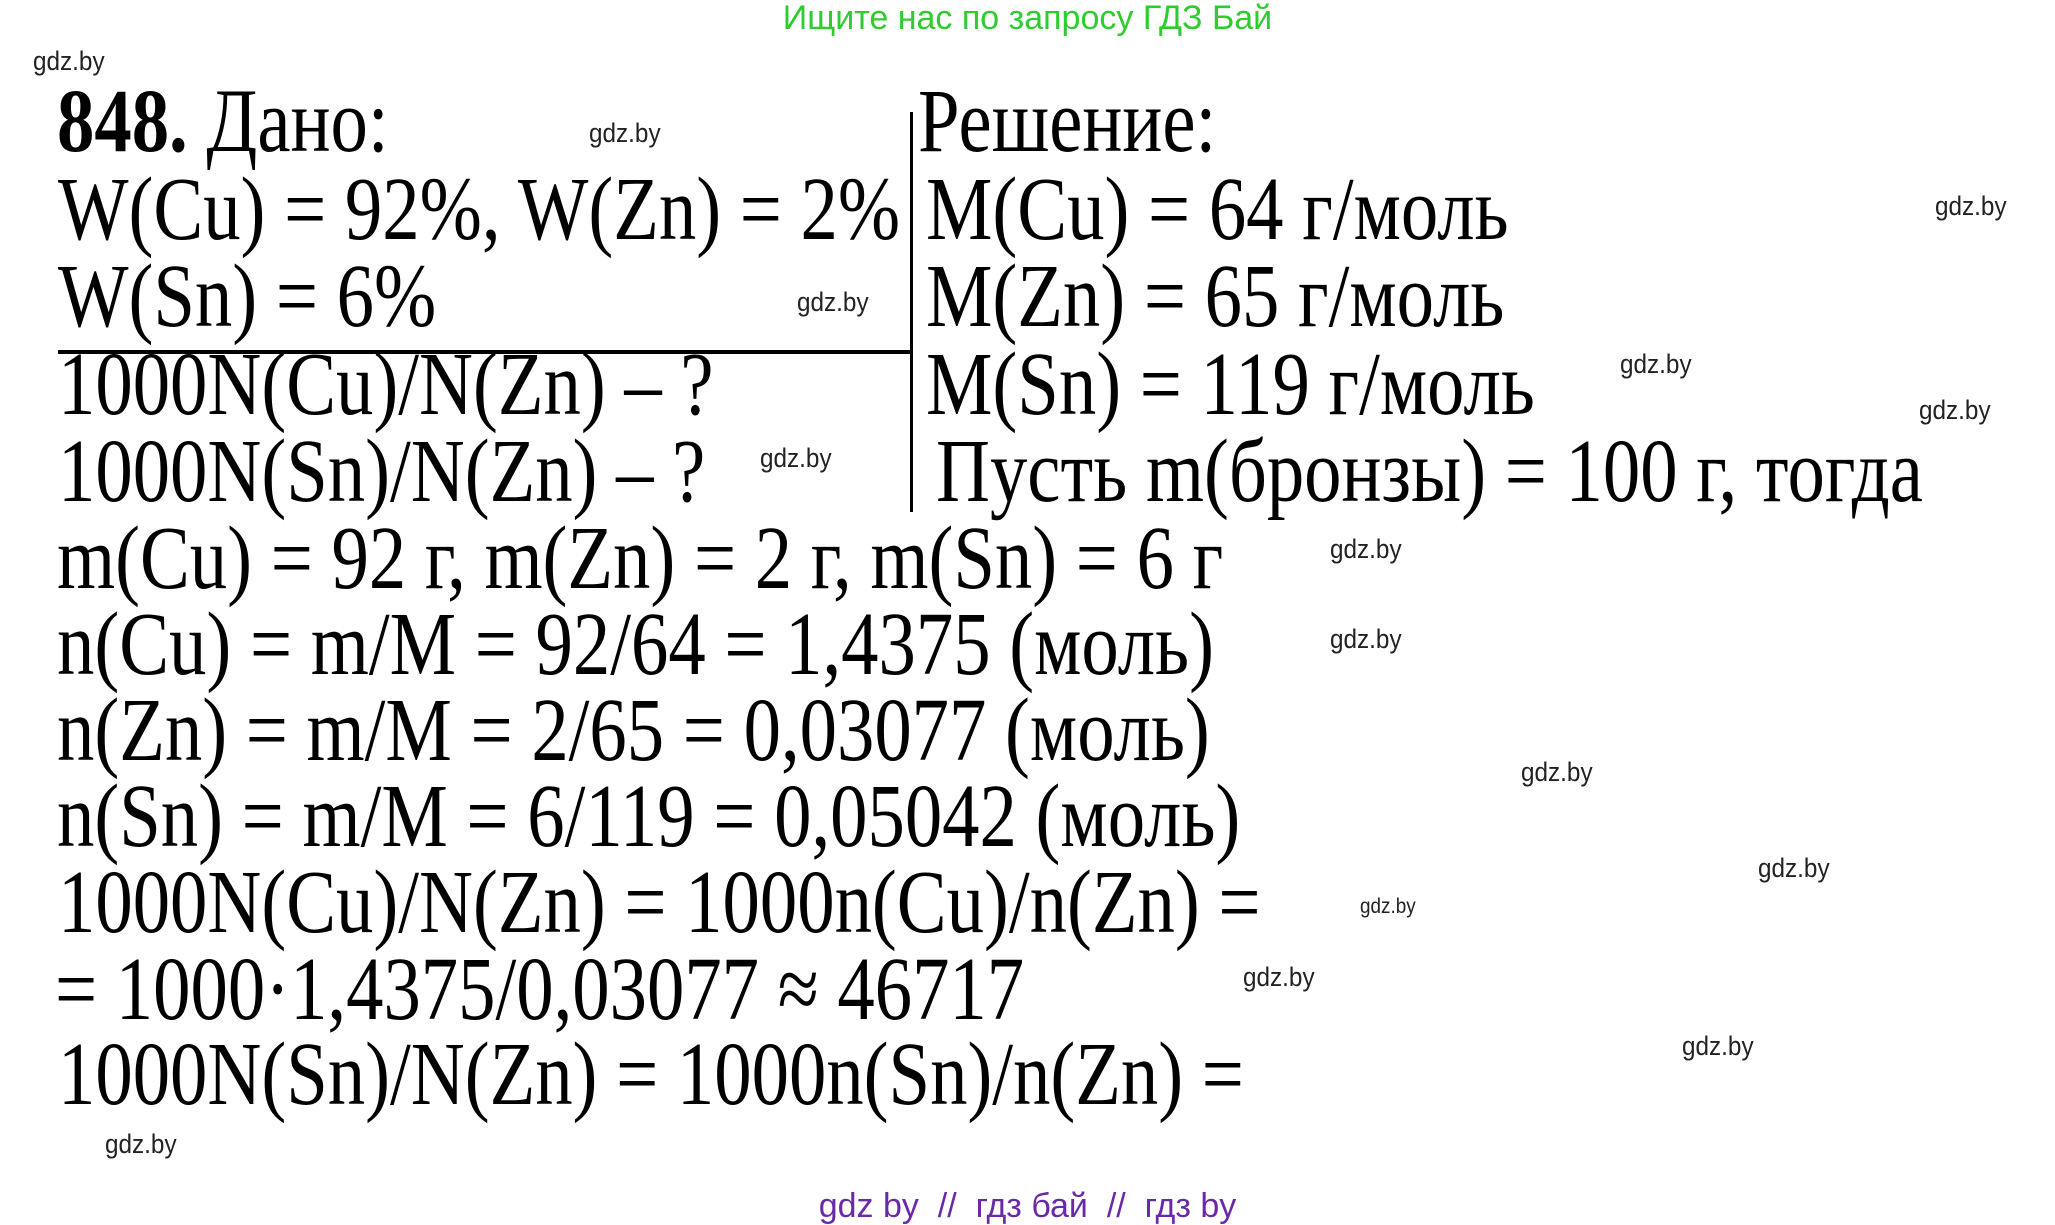 Image resolution: width=2055 pixels, height=1225 pixels. Describe the element at coordinates (382, 471) in the screenshot. I see `find-line: 1000N(Sn)/N(Zn) – ?` at that location.